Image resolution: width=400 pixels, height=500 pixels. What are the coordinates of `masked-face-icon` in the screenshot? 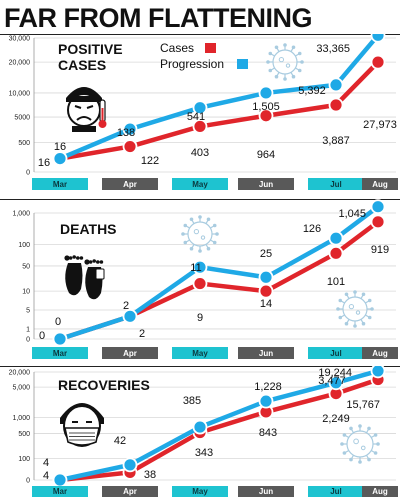 It's located at (82, 425).